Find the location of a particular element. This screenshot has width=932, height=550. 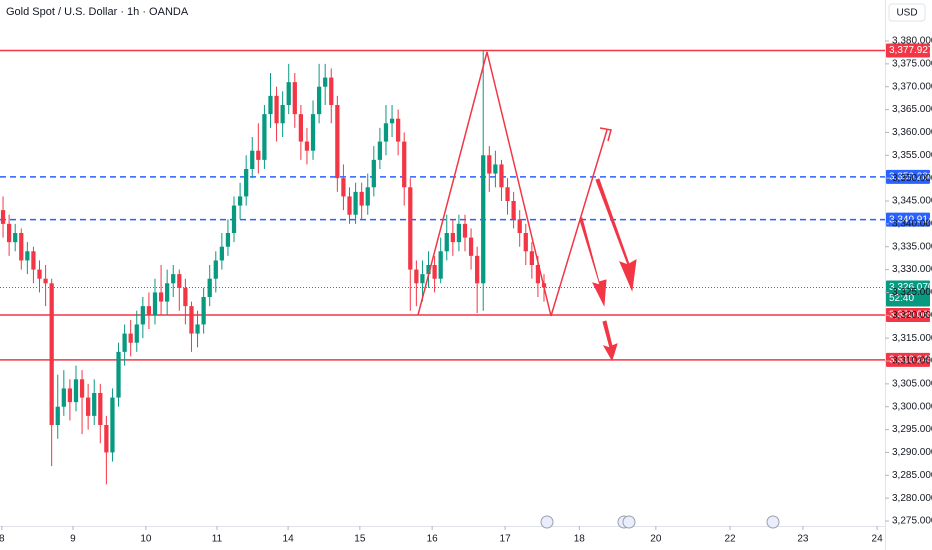

y-tick-label: 3,380.000 is located at coordinates (912, 41).